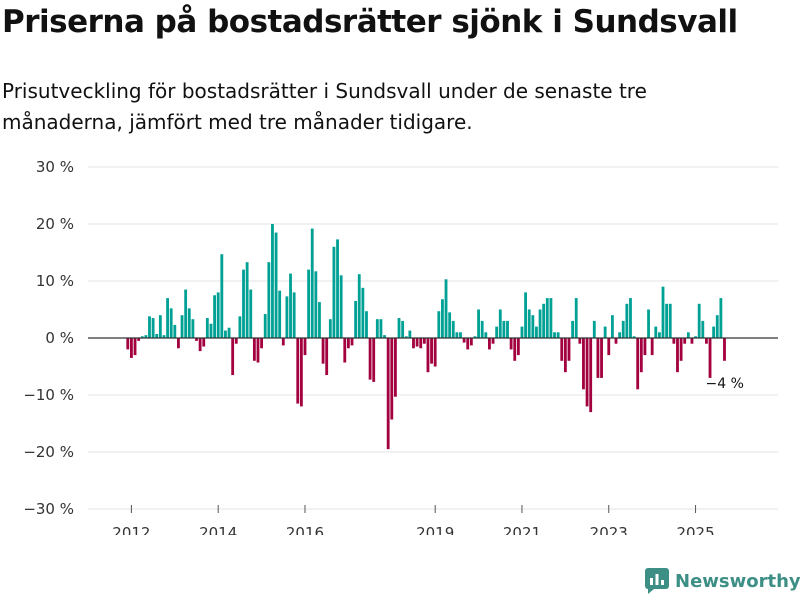  Describe the element at coordinates (48, 338) in the screenshot. I see `y-axis-ticks: 30 % 20 % 10 % 0 % −10 % −20 % −30 %` at that location.